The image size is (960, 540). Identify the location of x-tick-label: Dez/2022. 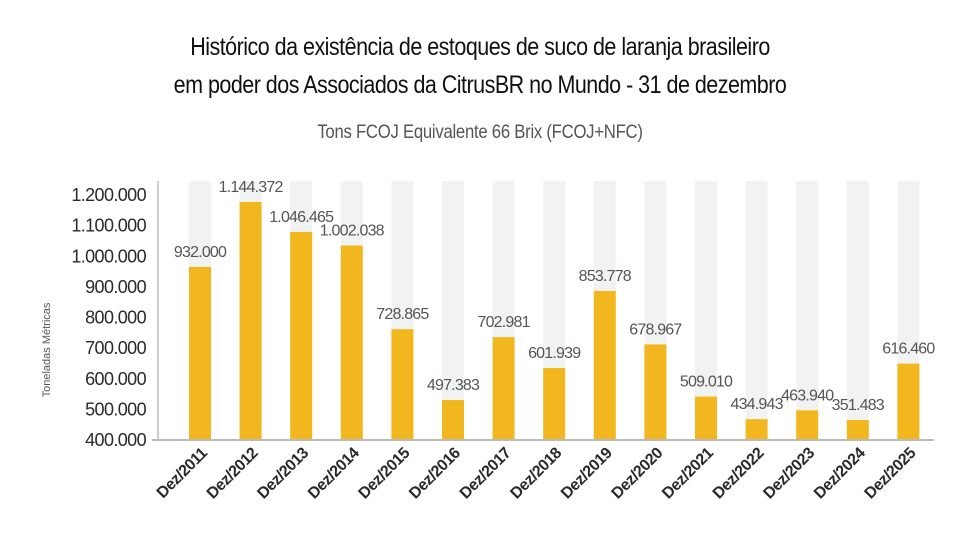
(739, 473).